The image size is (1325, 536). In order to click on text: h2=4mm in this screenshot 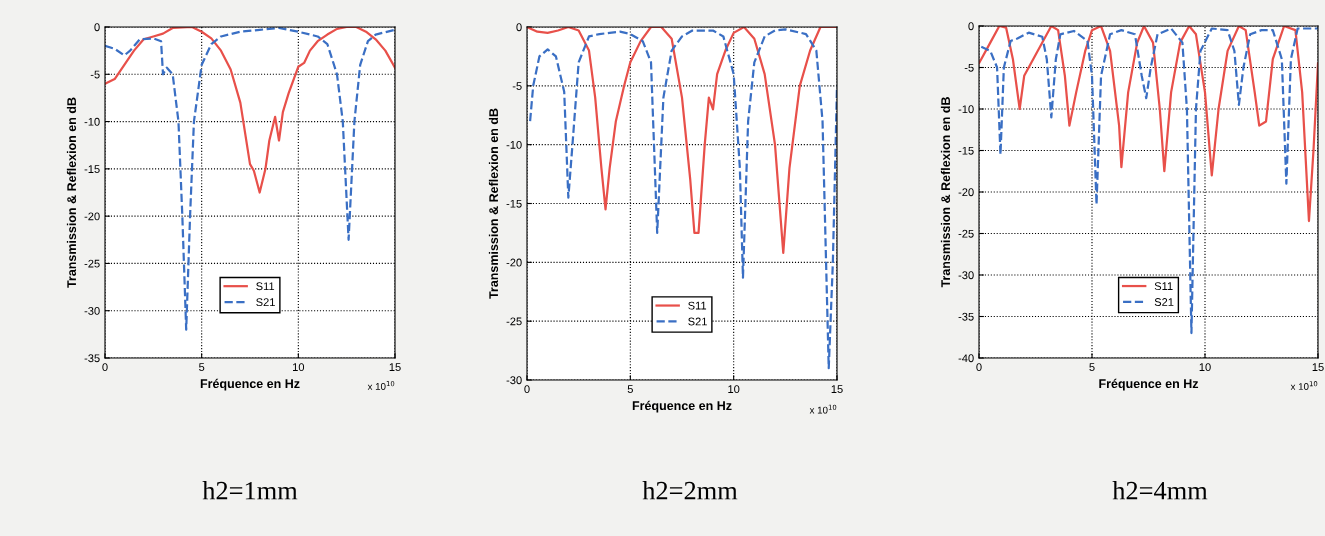, I will do `click(1160, 490)`.